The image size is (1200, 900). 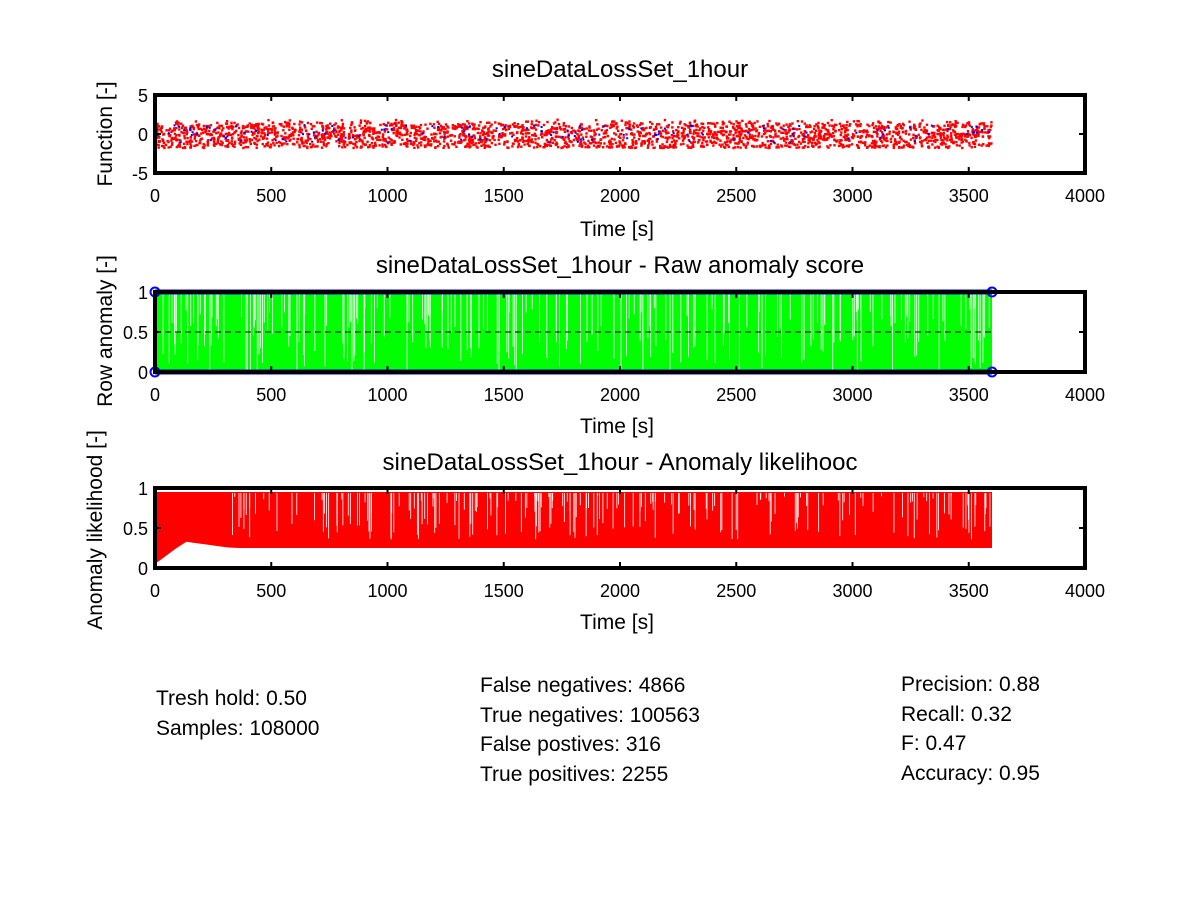 I want to click on likelihood-panel-yticks: 00.51, so click(x=604, y=529).